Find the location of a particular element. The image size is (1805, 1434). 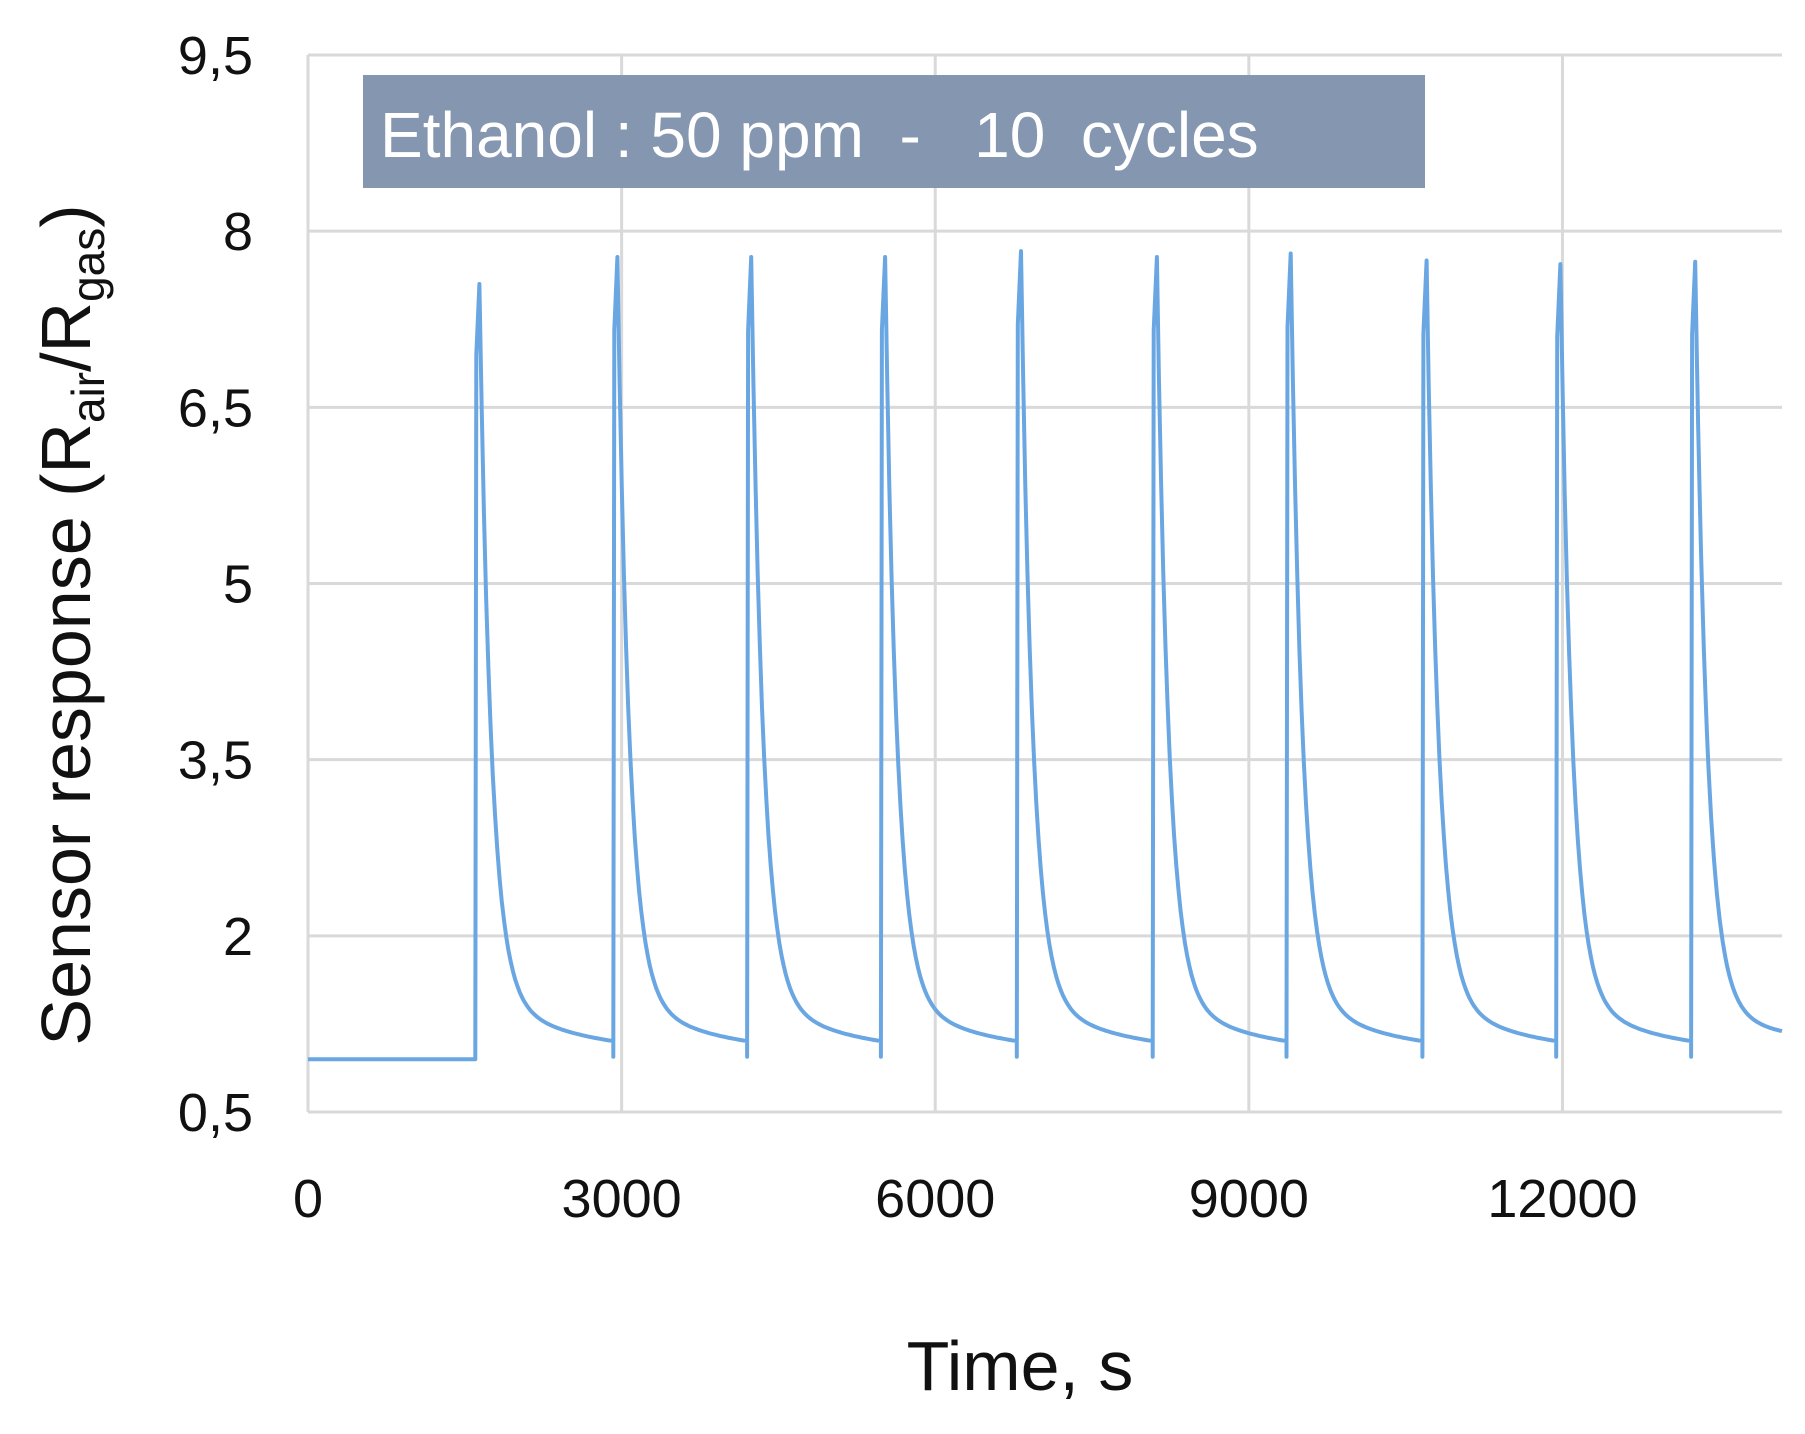

x-axis-title: Time, s is located at coordinates (1020, 1366).